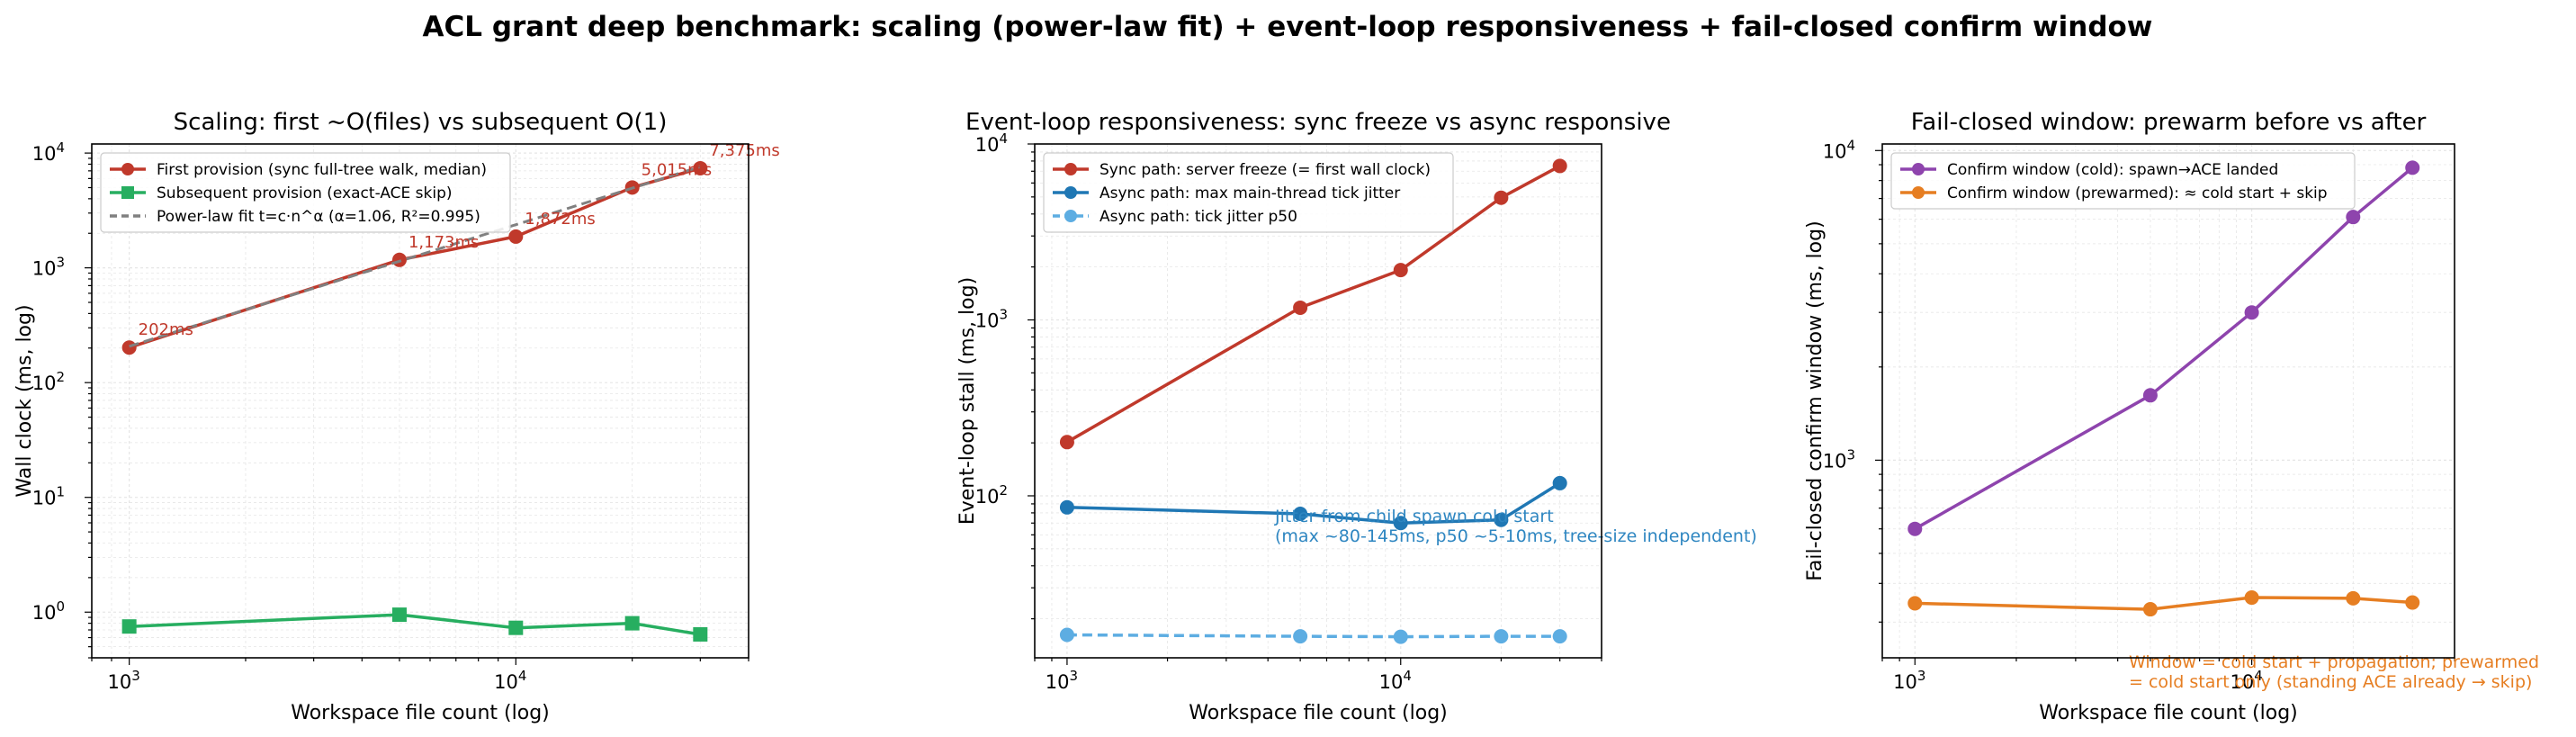  What do you see at coordinates (444, 242) in the screenshot?
I see `data-label: 1,173ms` at bounding box center [444, 242].